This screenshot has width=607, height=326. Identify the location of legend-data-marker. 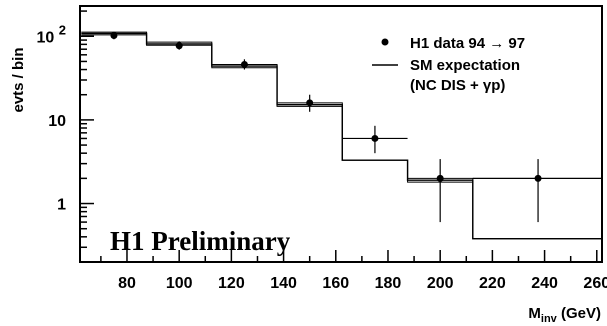
(385, 42).